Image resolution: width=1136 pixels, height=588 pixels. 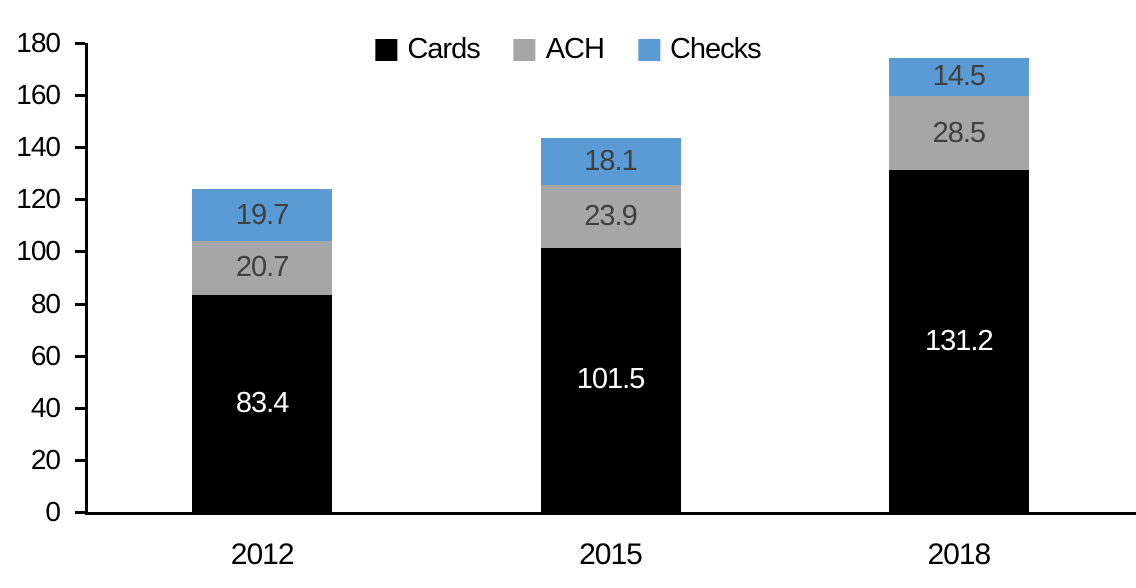 What do you see at coordinates (386, 49) in the screenshot?
I see `legend-swatch-cards` at bounding box center [386, 49].